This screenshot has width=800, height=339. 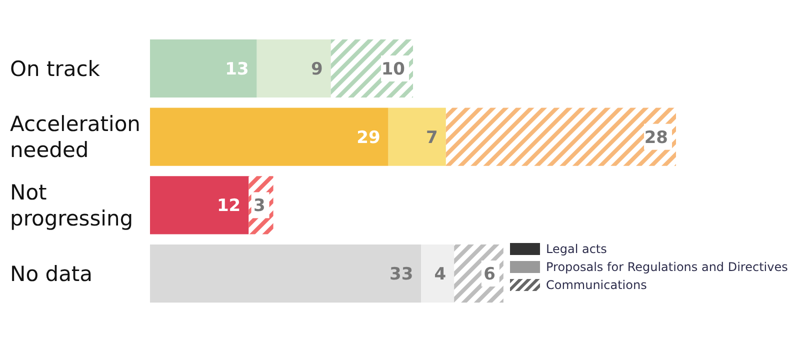 What do you see at coordinates (576, 249) in the screenshot?
I see `text: Legal acts` at bounding box center [576, 249].